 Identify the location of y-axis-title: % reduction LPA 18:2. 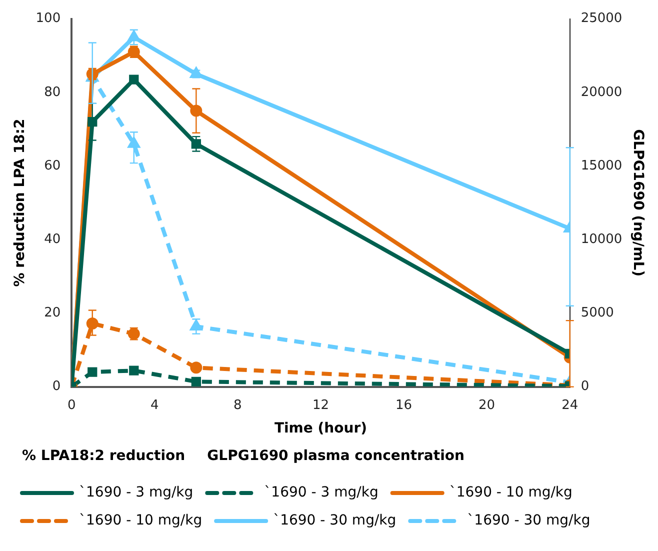
(20, 202).